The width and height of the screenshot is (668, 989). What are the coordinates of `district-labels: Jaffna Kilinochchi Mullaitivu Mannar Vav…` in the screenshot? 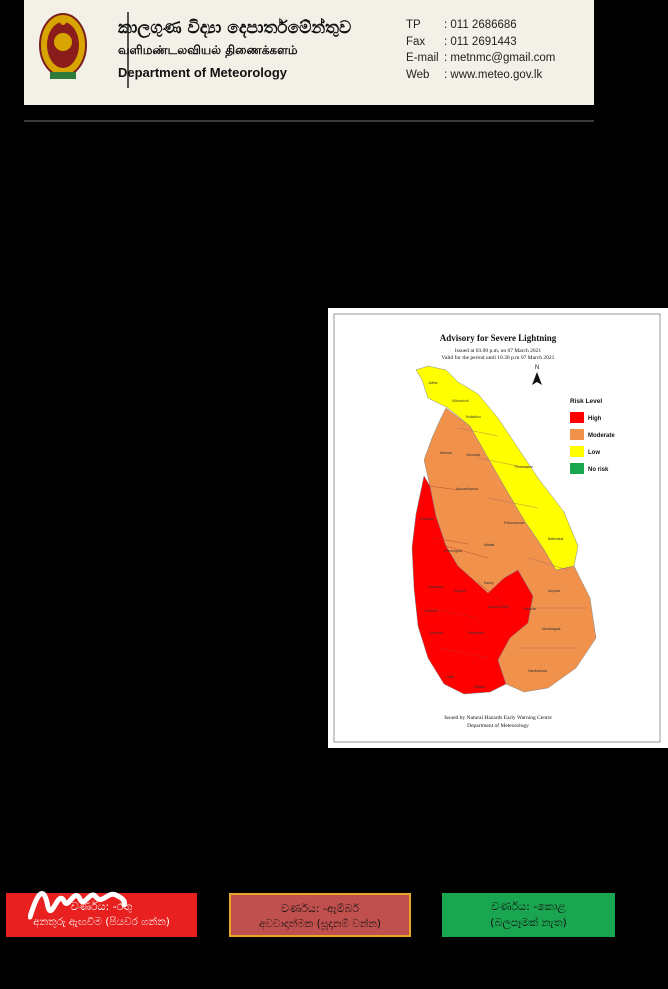 It's located at (491, 535).